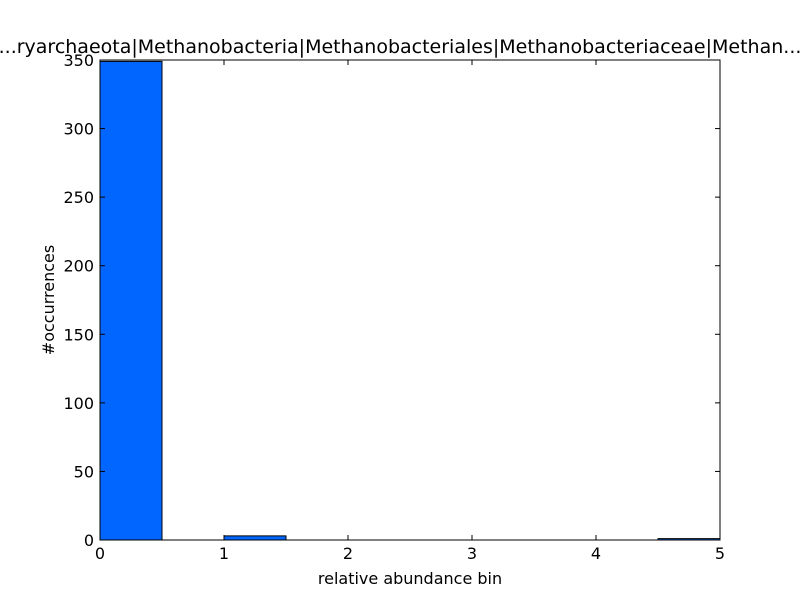 This screenshot has height=600, width=800. Describe the element at coordinates (348, 553) in the screenshot. I see `x-tick-label-2: 2` at that location.